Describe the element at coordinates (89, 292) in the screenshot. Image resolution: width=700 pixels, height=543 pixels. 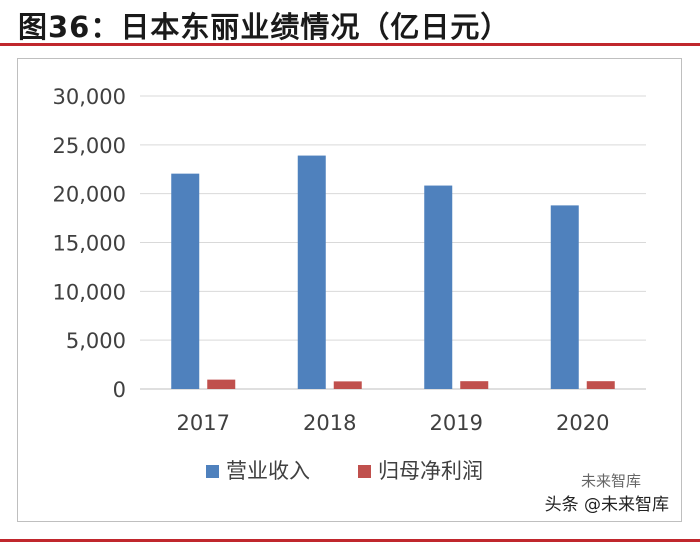
I see `y-tick-label: 10,000` at that location.